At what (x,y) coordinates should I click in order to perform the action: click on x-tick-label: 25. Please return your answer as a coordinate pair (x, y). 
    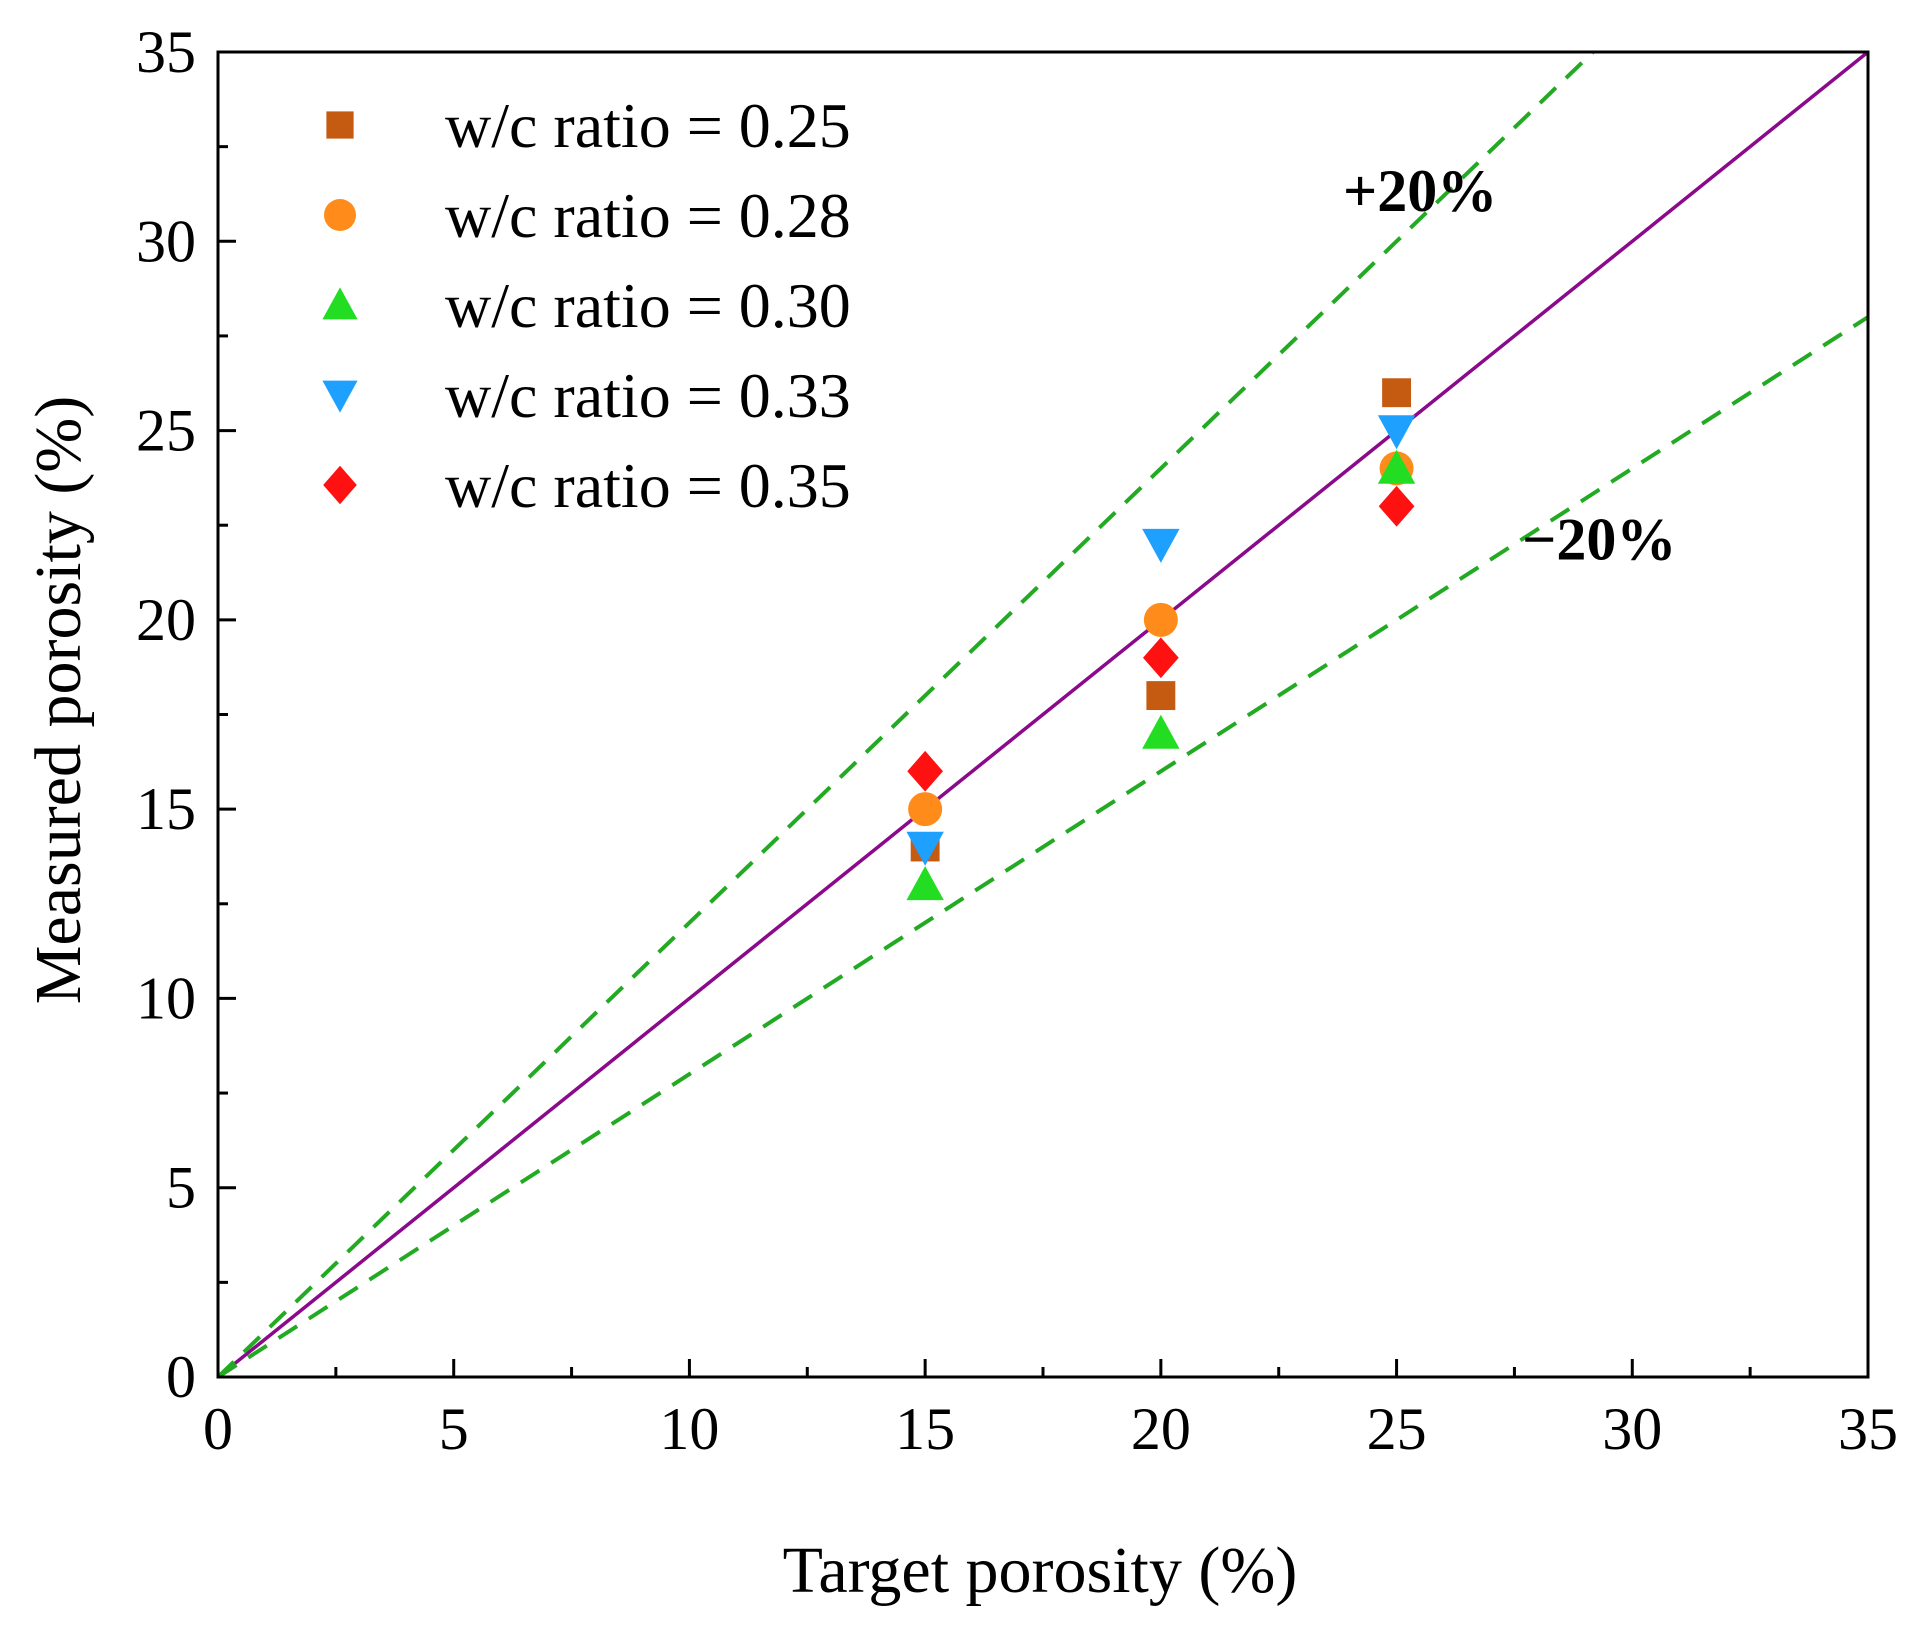
    Looking at the image, I should click on (1397, 1429).